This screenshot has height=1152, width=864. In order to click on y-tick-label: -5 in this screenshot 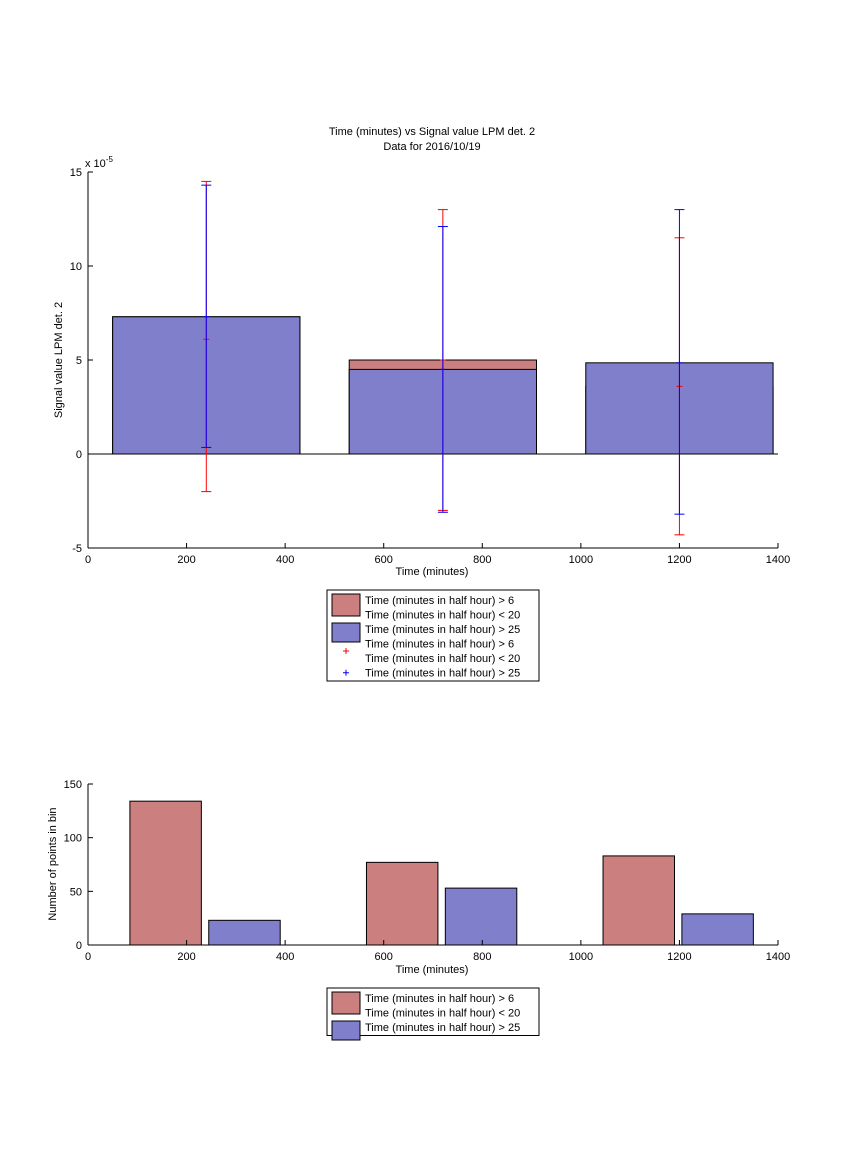, I will do `click(77, 549)`.